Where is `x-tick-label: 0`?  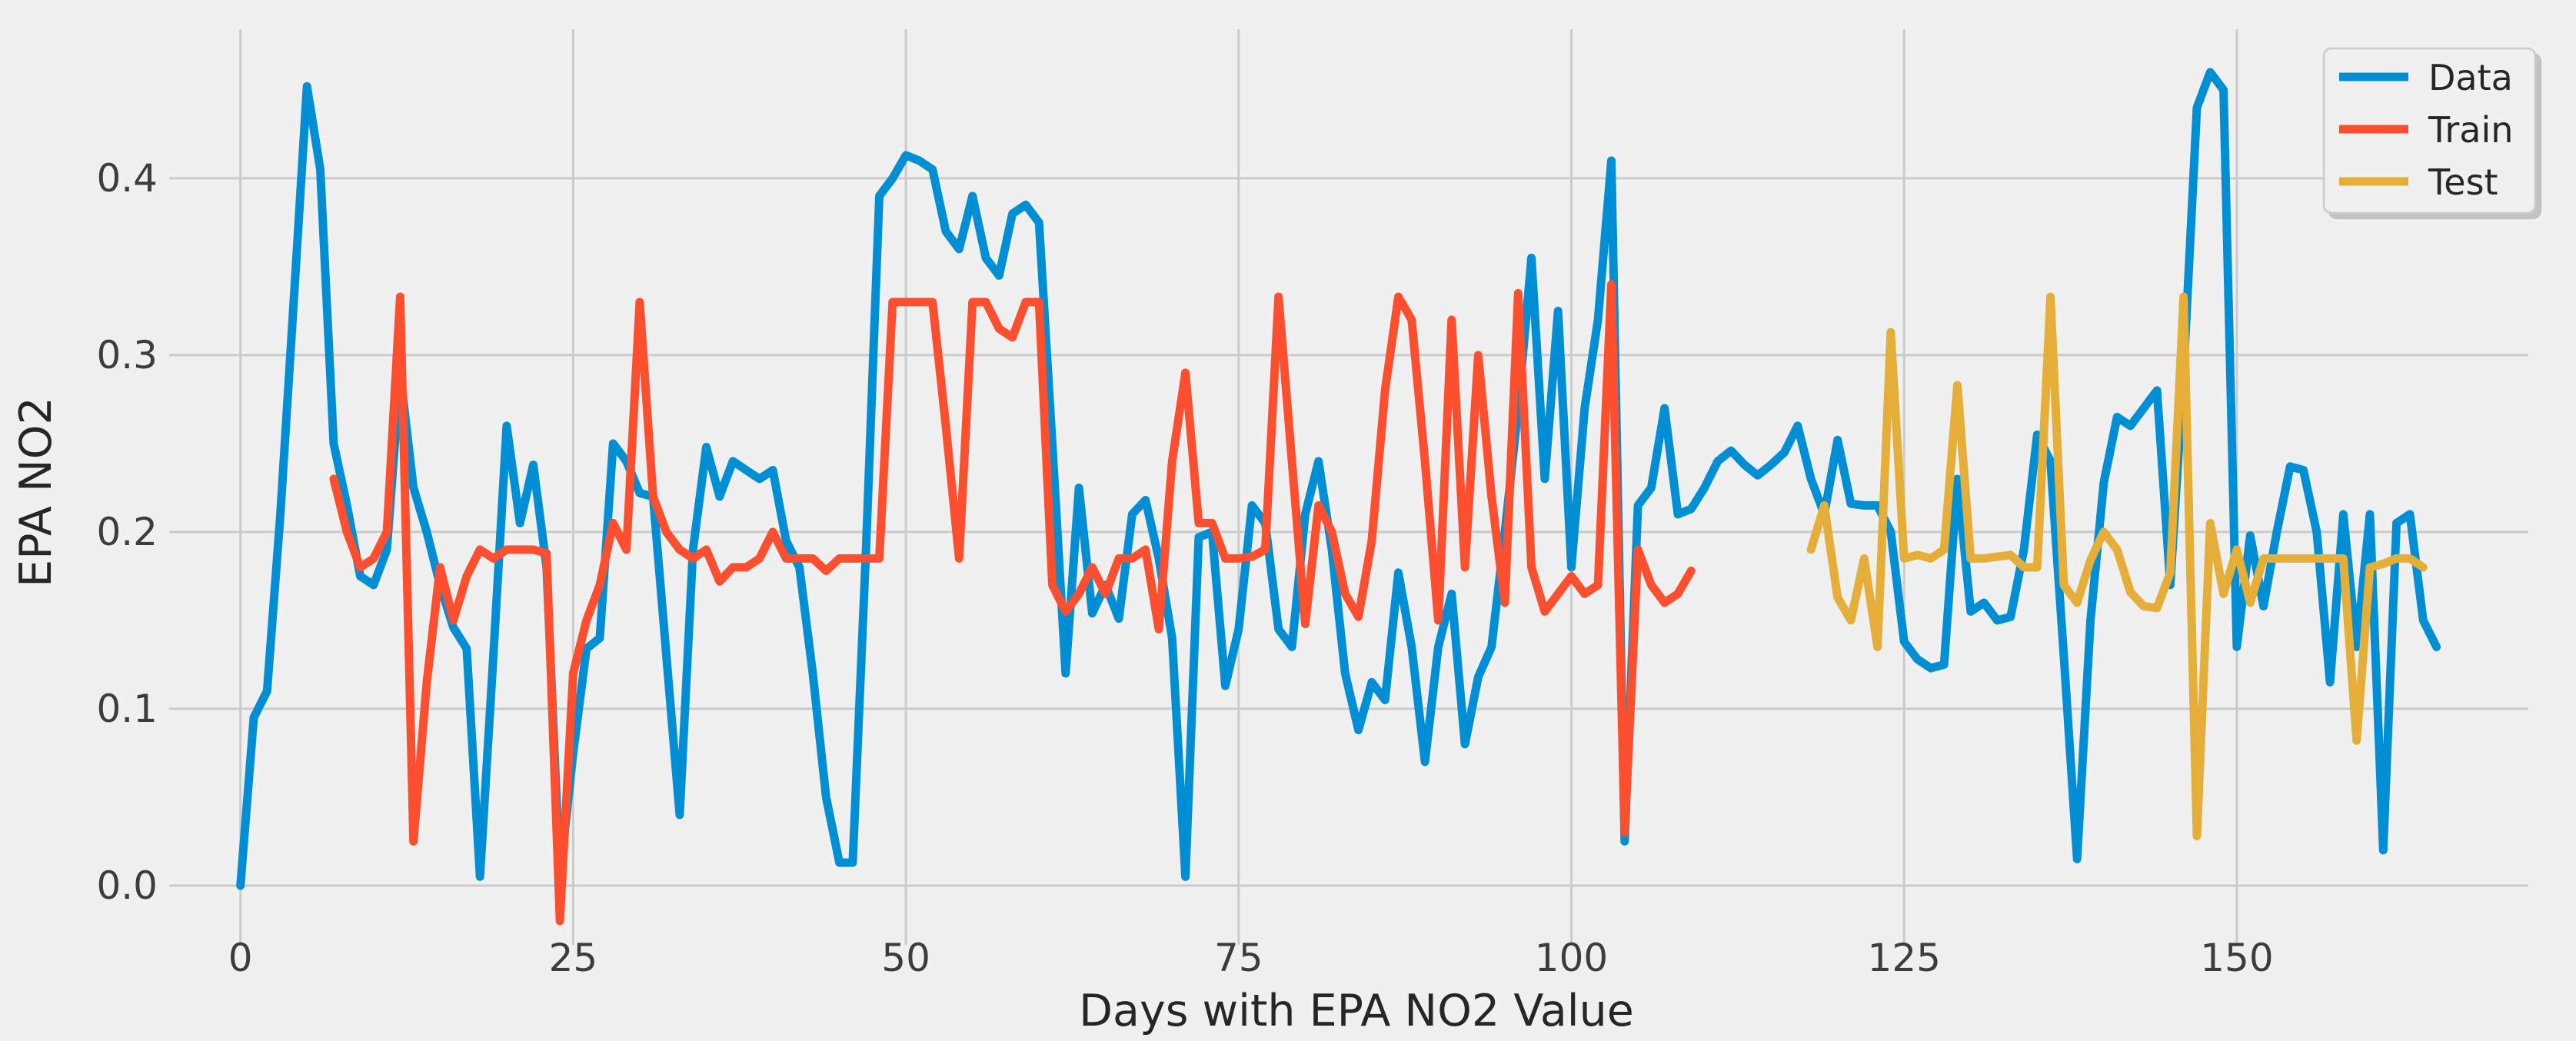 x-tick-label: 0 is located at coordinates (240, 958).